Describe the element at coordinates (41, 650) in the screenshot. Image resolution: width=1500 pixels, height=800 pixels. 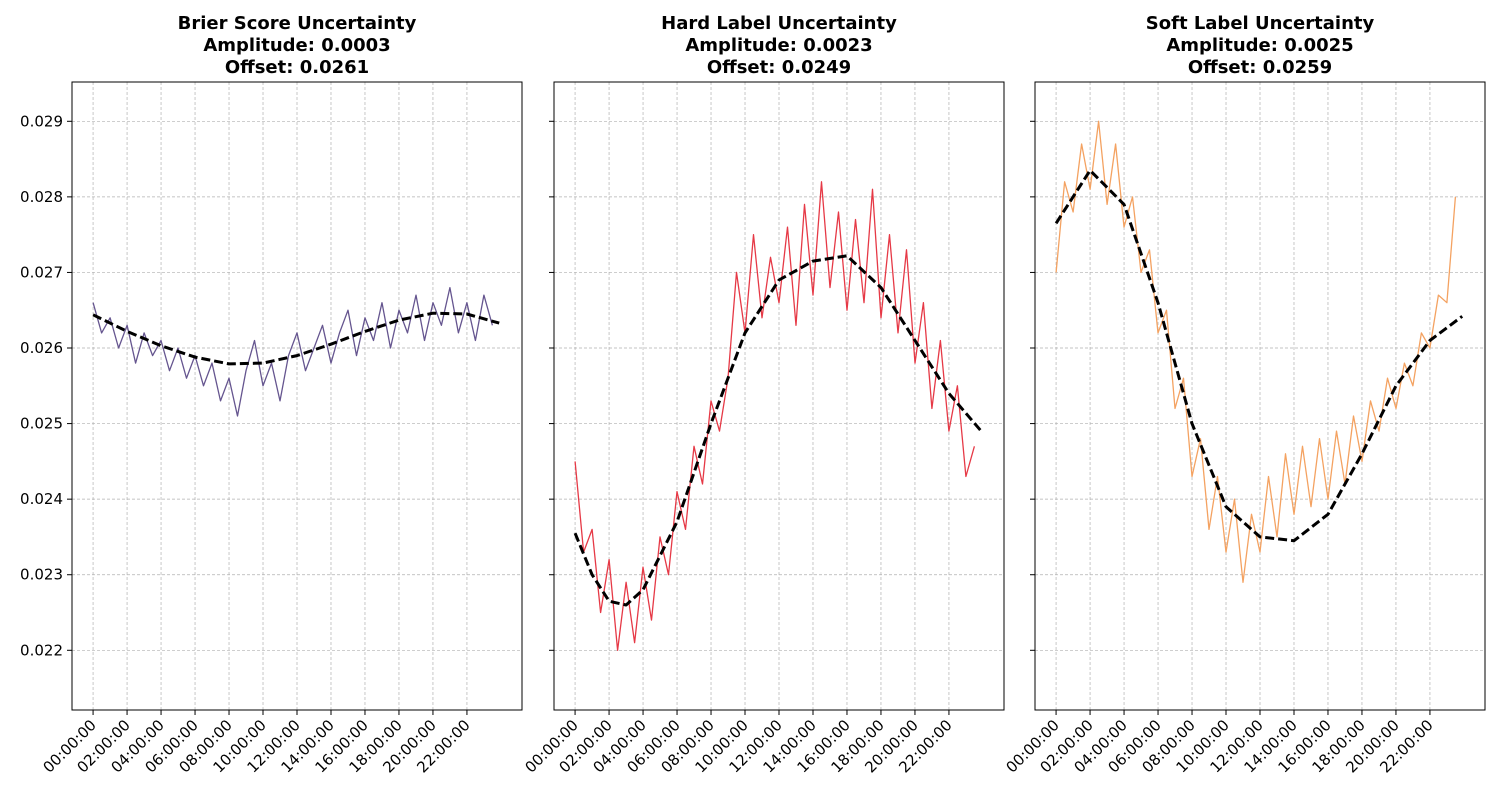
I see `y-tick-label: 0.022` at that location.